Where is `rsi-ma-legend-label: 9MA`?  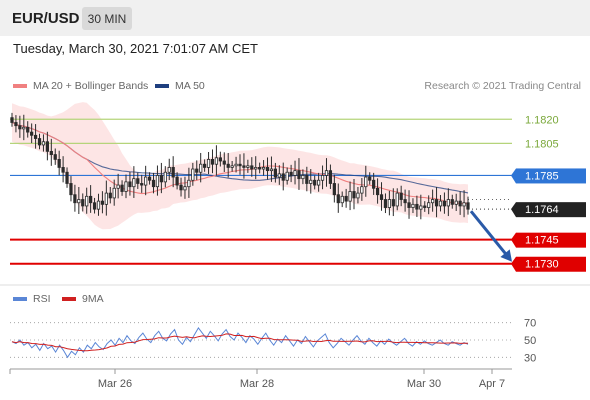
rsi-ma-legend-label: 9MA is located at coordinates (93, 299).